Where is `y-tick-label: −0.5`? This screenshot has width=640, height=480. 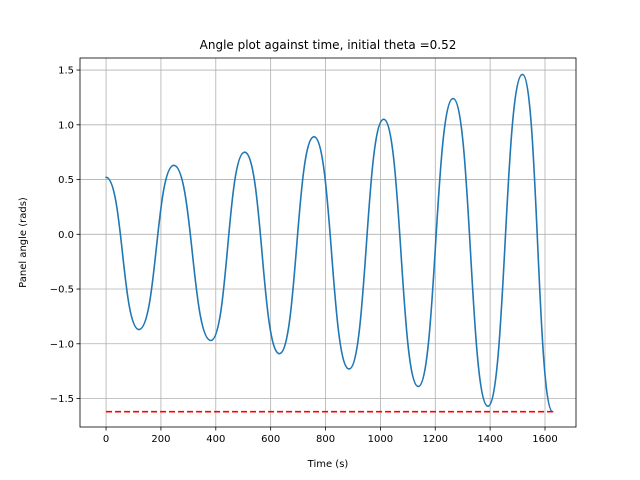
y-tick-label: −0.5 is located at coordinates (62, 290).